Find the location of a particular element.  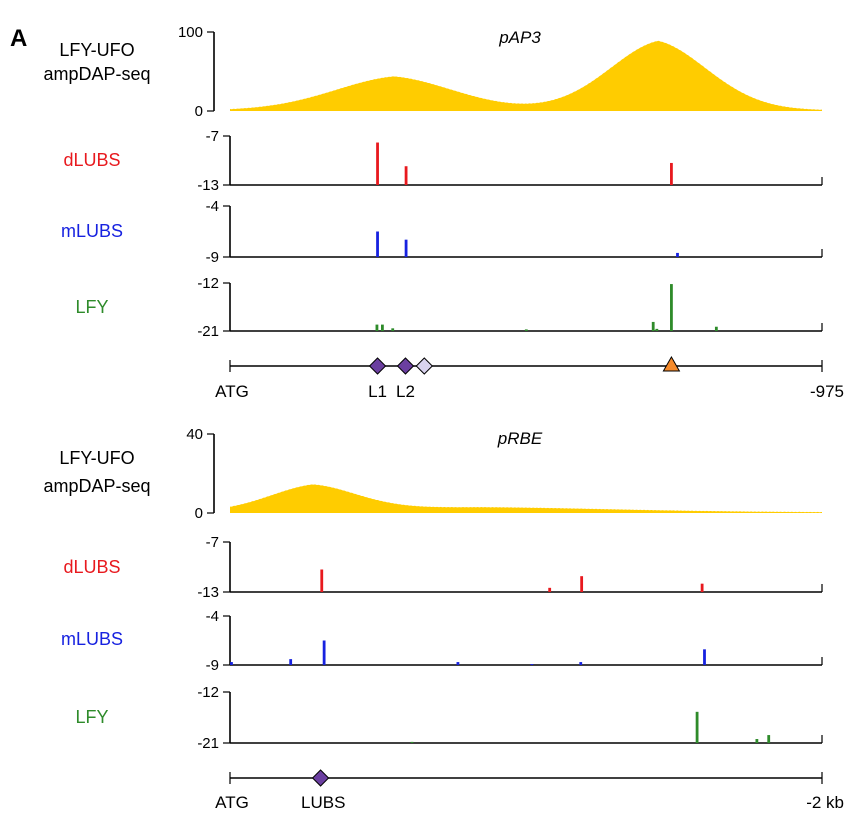

site-label: L1 is located at coordinates (377, 391).